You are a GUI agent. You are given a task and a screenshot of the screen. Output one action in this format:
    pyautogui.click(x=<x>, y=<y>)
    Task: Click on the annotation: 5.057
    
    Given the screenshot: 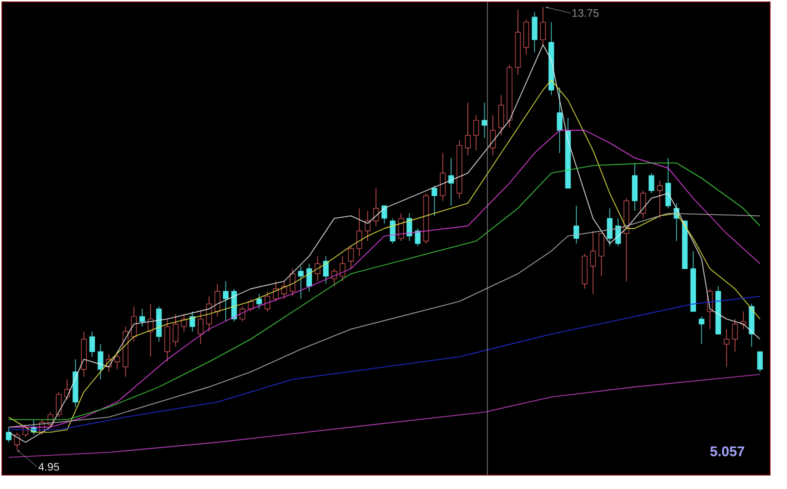 What is the action you would take?
    pyautogui.click(x=727, y=451)
    